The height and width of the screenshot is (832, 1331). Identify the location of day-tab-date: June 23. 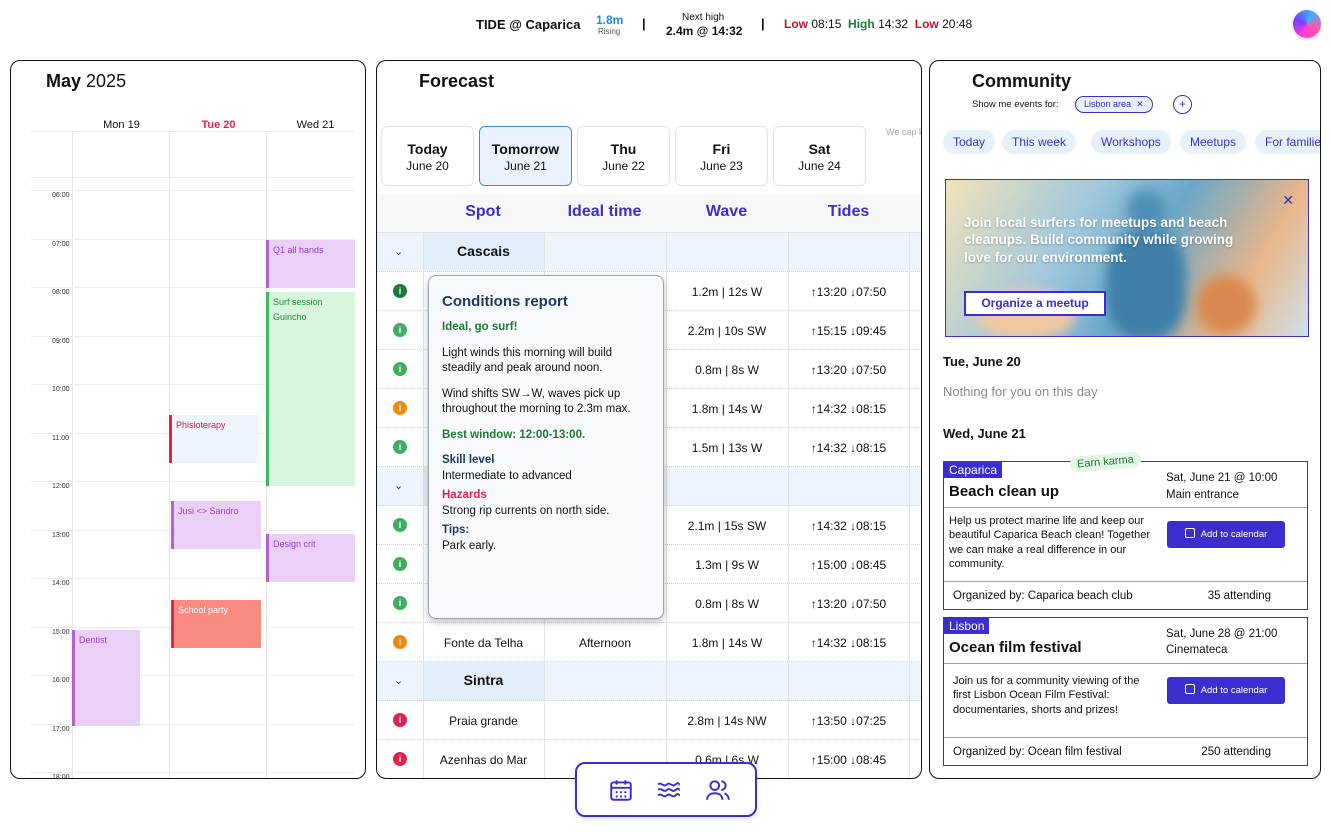
(721, 166).